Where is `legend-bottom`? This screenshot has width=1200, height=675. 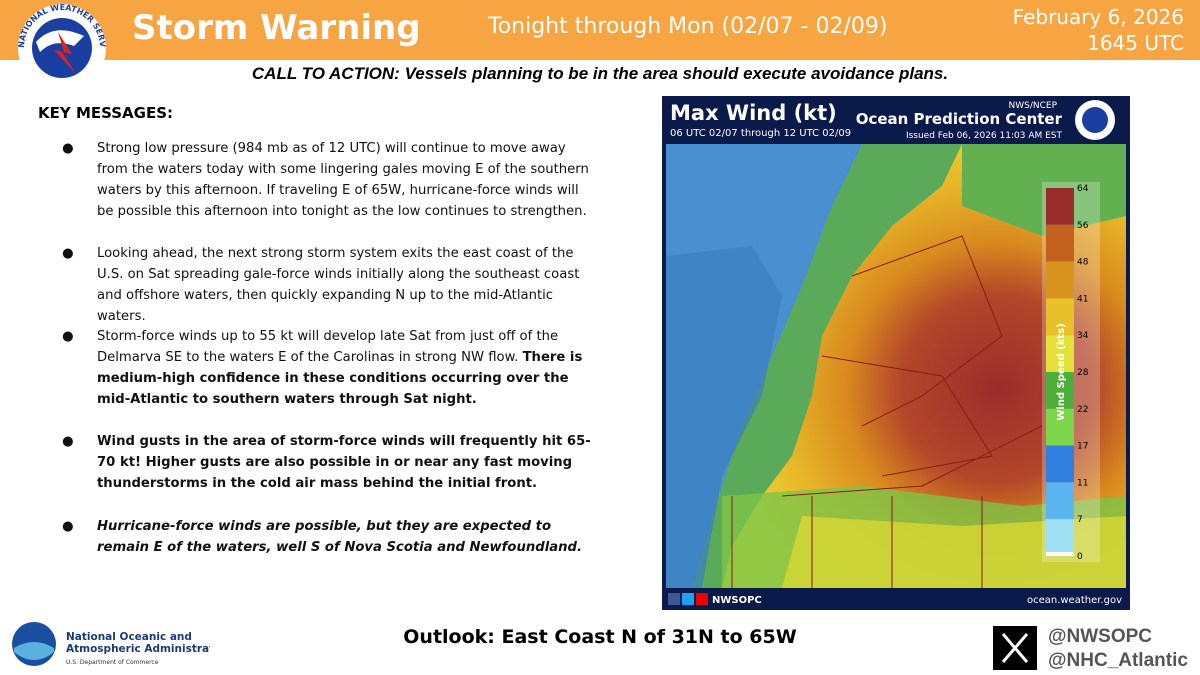 legend-bottom is located at coordinates (1060, 554).